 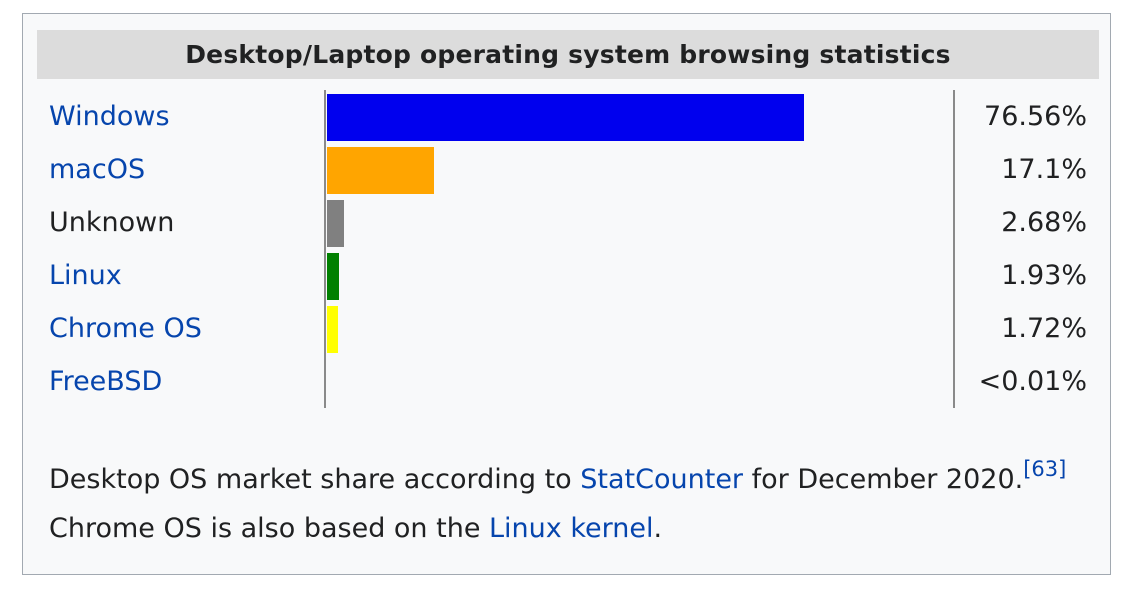 I want to click on caption-text: Desktop OS market share according to, so click(x=315, y=479).